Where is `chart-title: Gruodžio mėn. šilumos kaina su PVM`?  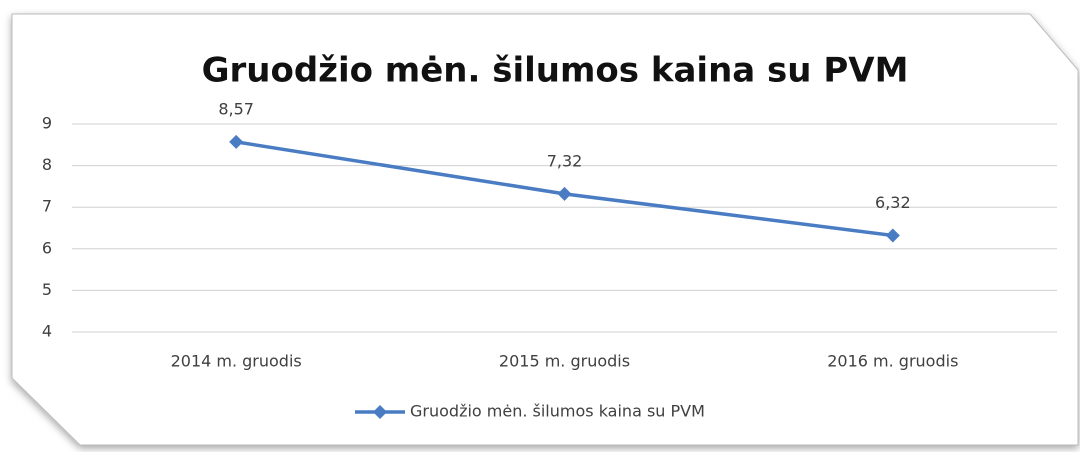
chart-title: Gruodžio mėn. šilumos kaina su PVM is located at coordinates (555, 71).